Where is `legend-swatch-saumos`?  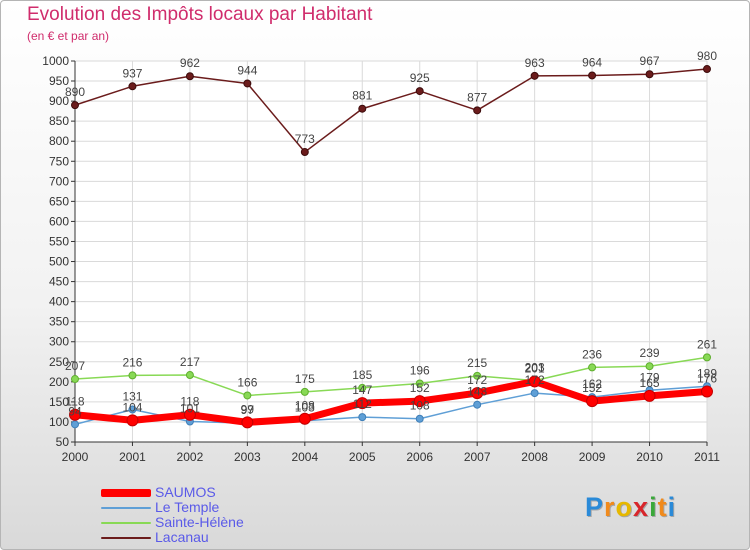
legend-swatch-saumos is located at coordinates (126, 493).